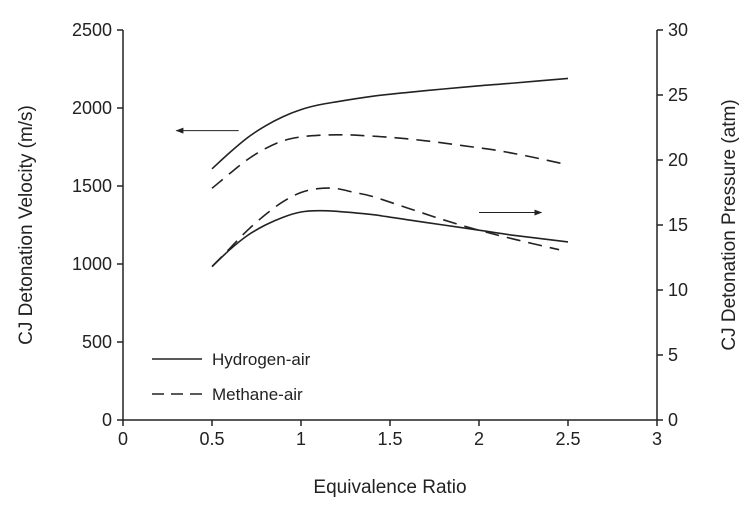  Describe the element at coordinates (673, 355) in the screenshot. I see `right-y-tick-label: 5` at that location.